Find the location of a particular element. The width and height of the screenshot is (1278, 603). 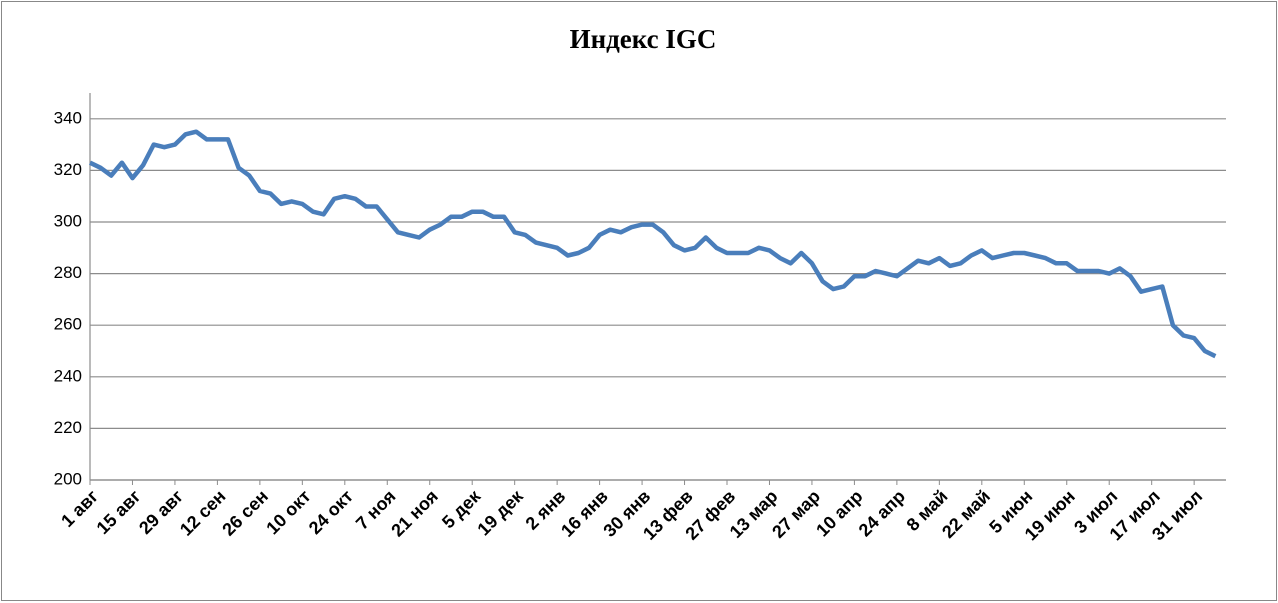

y-tick-label: 220 is located at coordinates (68, 427).